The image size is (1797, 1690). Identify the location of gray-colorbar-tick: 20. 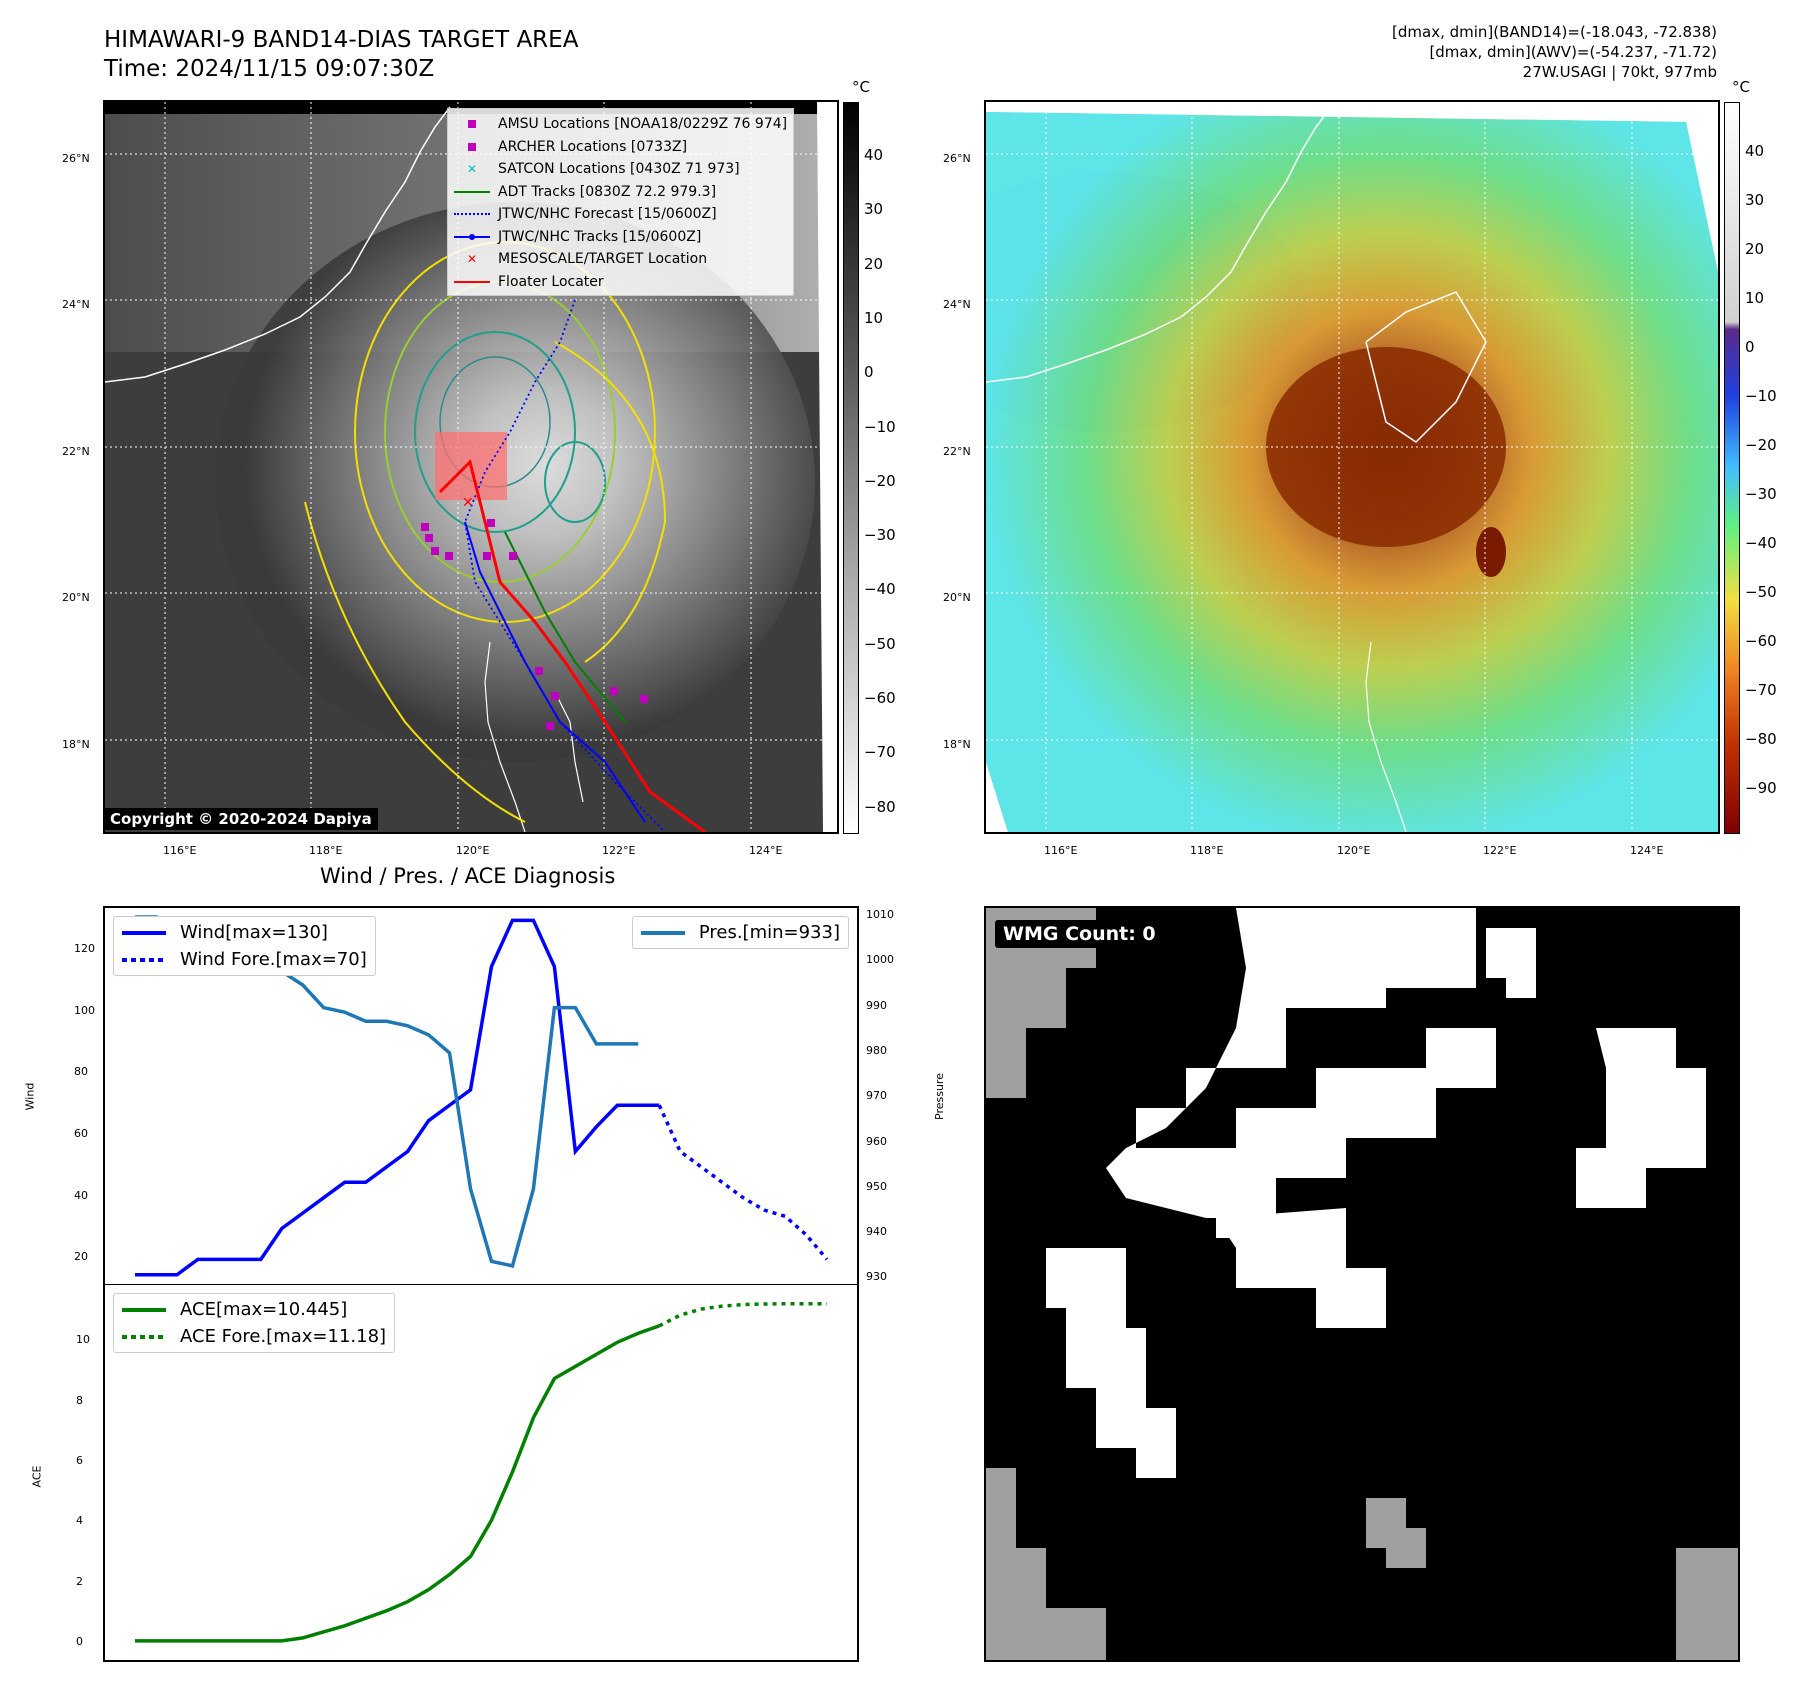
(874, 263).